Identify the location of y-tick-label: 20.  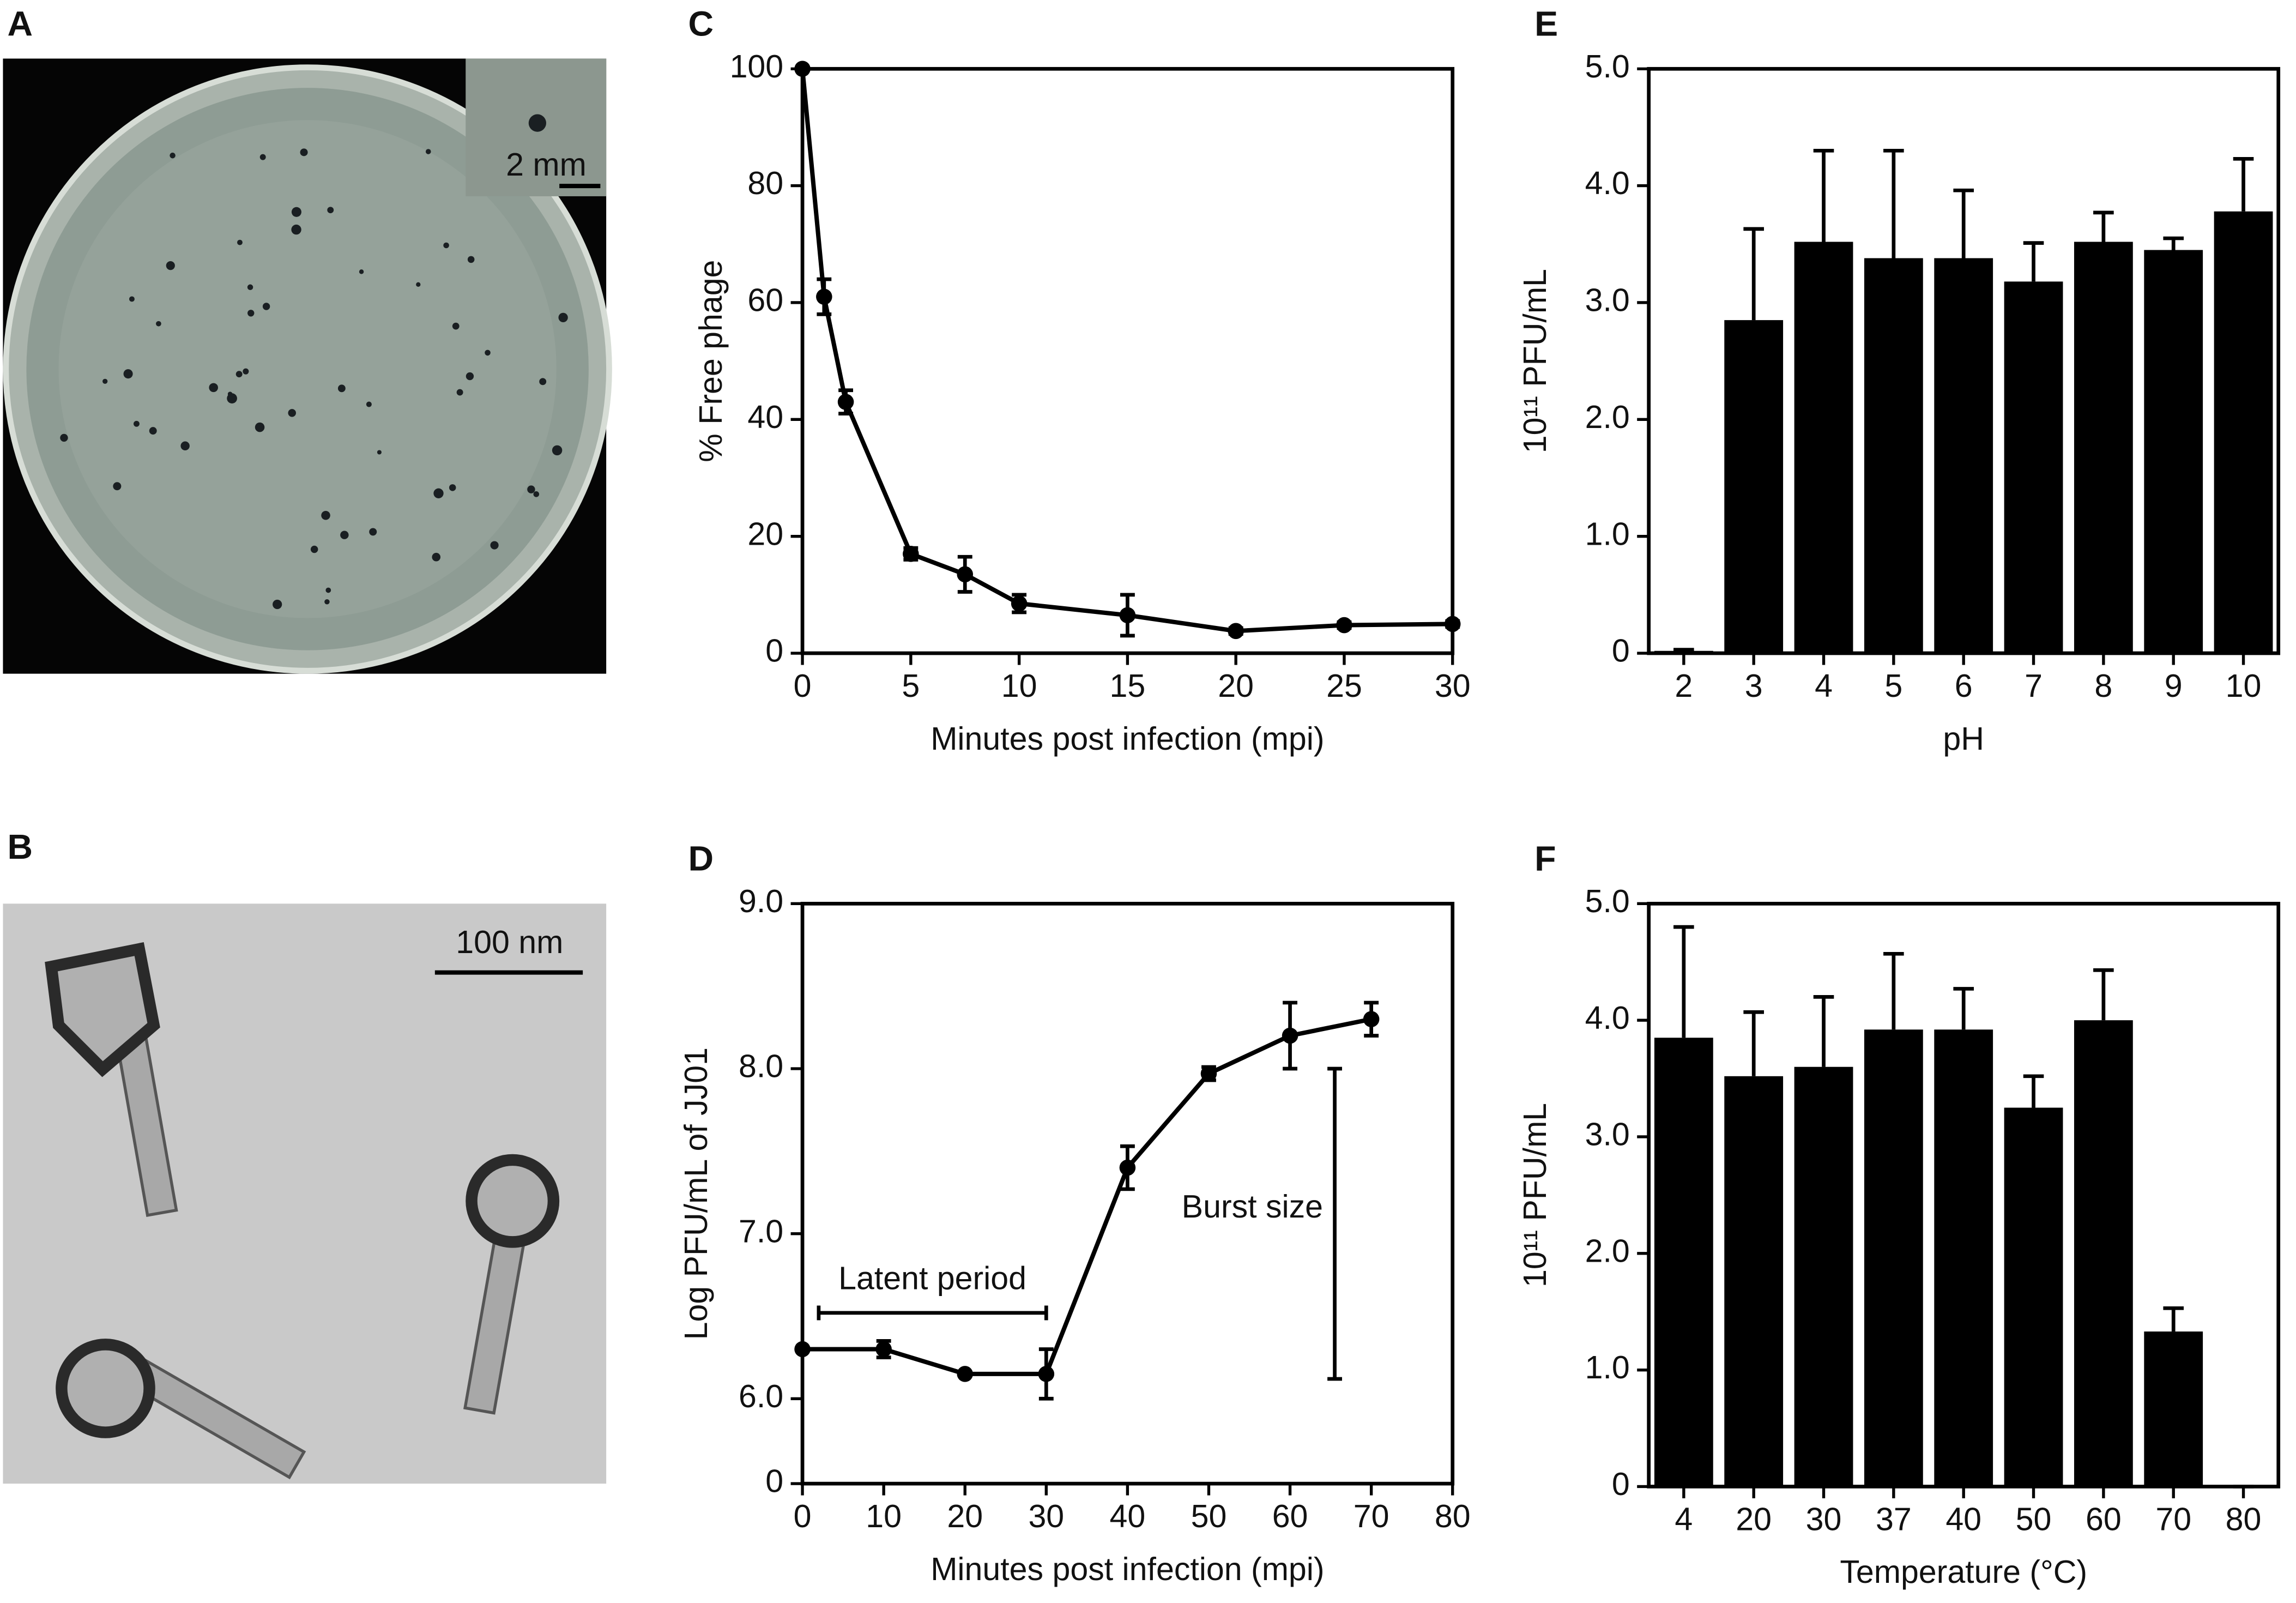
(765, 534).